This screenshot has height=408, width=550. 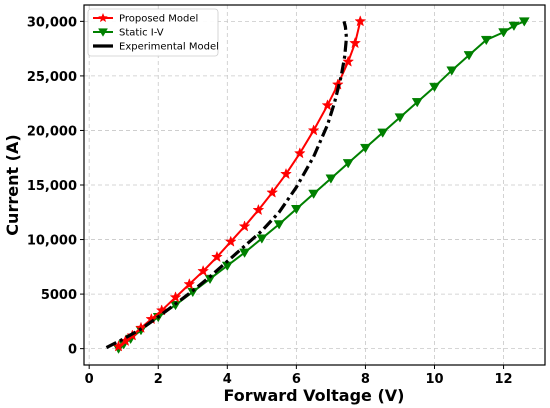 I want to click on legend-label: Experimental Model, so click(x=169, y=47).